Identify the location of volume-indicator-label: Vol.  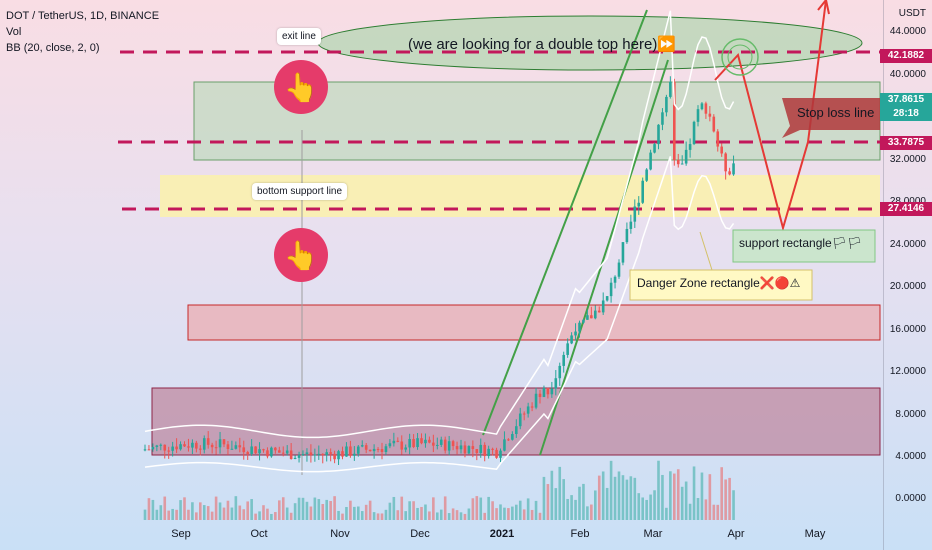
(14, 32).